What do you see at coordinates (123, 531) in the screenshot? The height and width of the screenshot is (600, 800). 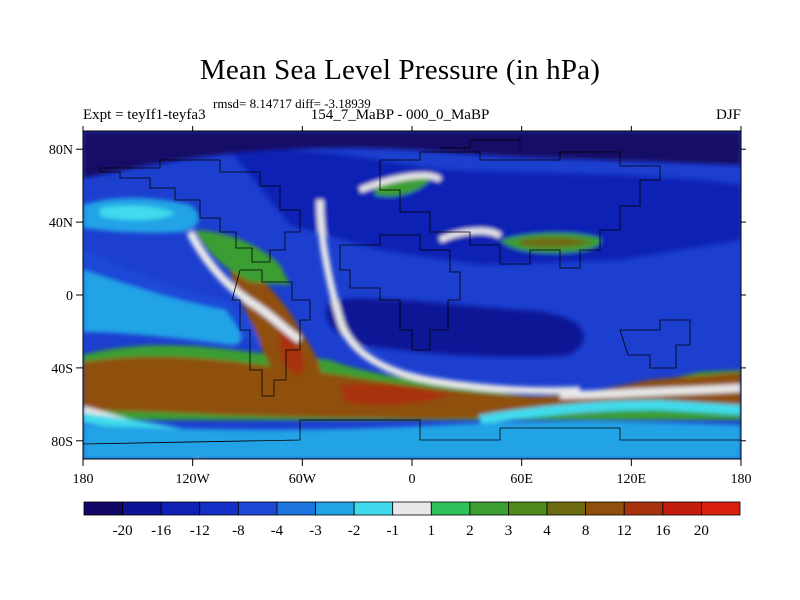 I see `colorbar-label: -20` at bounding box center [123, 531].